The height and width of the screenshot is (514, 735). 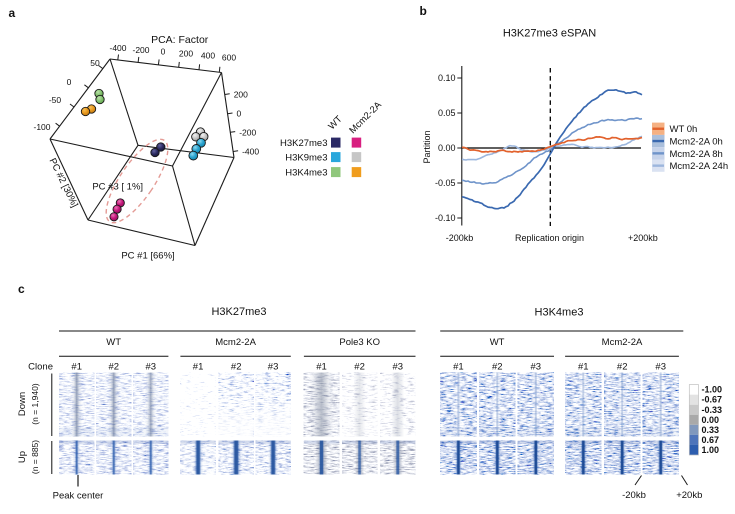 I want to click on svg-text: -1.00, so click(x=712, y=390).